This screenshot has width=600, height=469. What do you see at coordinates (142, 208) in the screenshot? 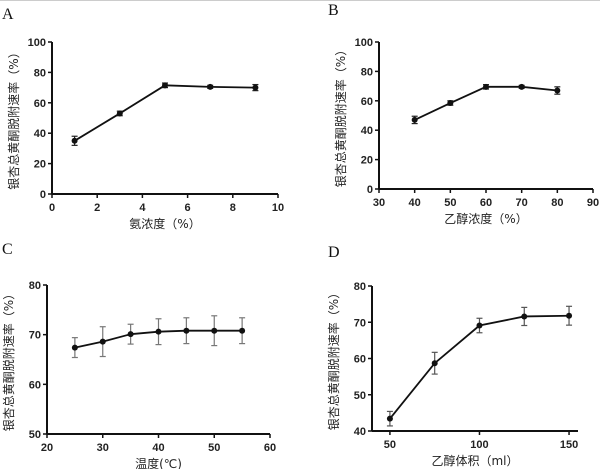
I see `x-tick-label: 4` at bounding box center [142, 208].